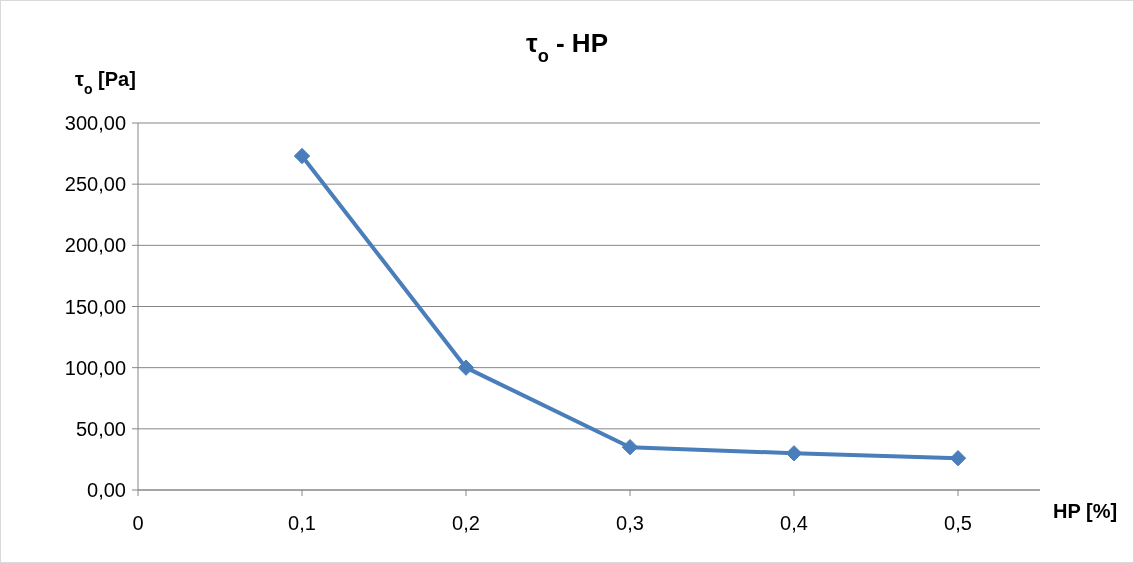  Describe the element at coordinates (105, 82) in the screenshot. I see `y-axis-title: τ$_{o}$ [Pa]` at that location.